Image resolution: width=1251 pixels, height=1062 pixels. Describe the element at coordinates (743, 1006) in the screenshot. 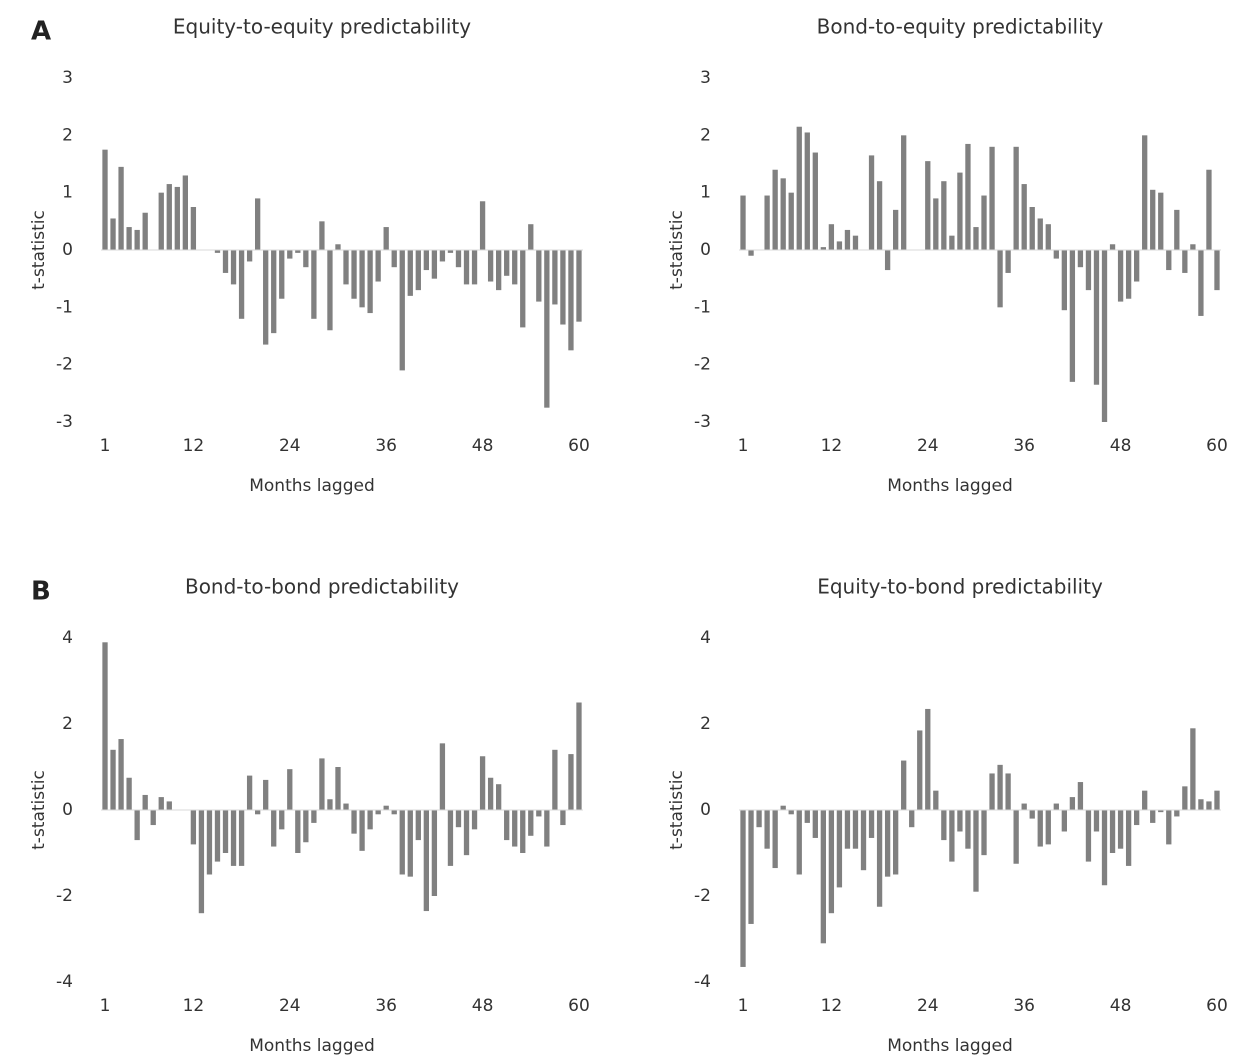

I see `x-tick-label: 1` at that location.